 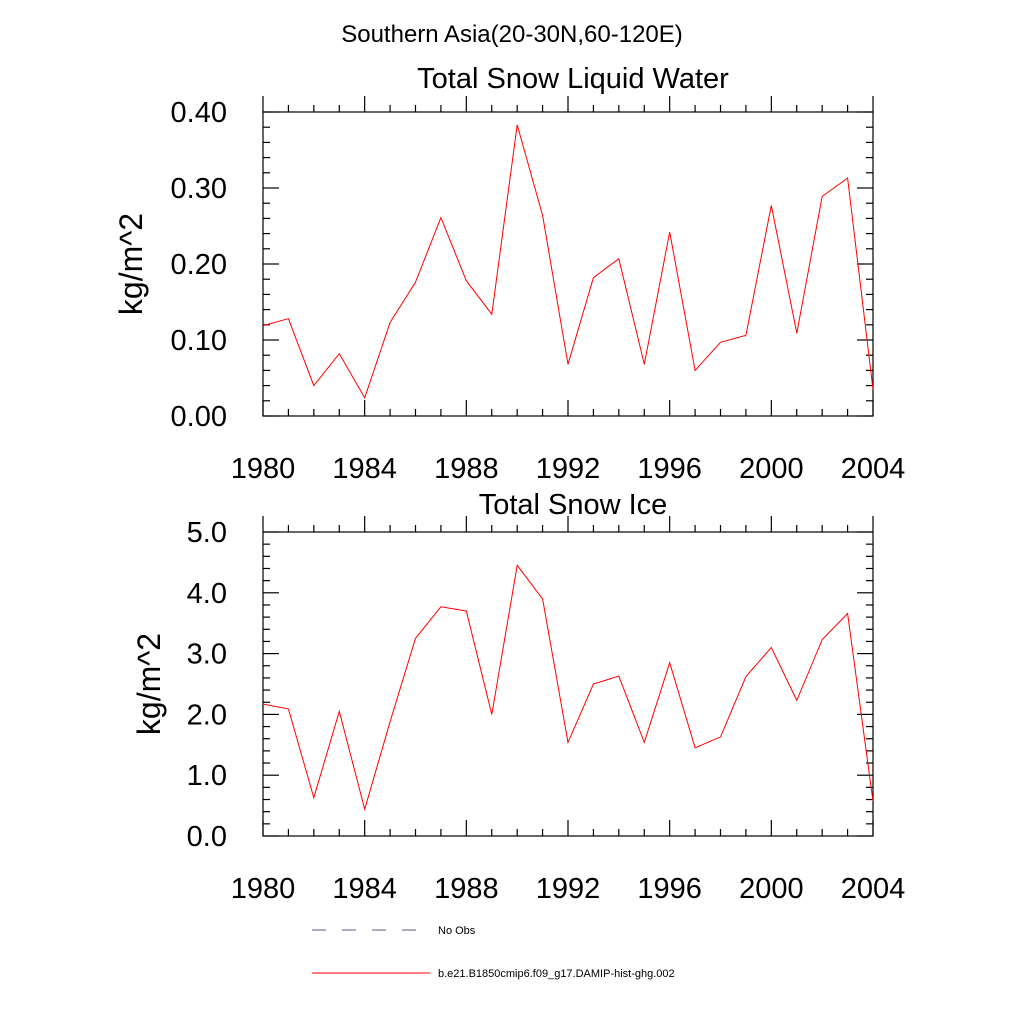 I want to click on y-tick-label: 1.0, so click(x=207, y=776).